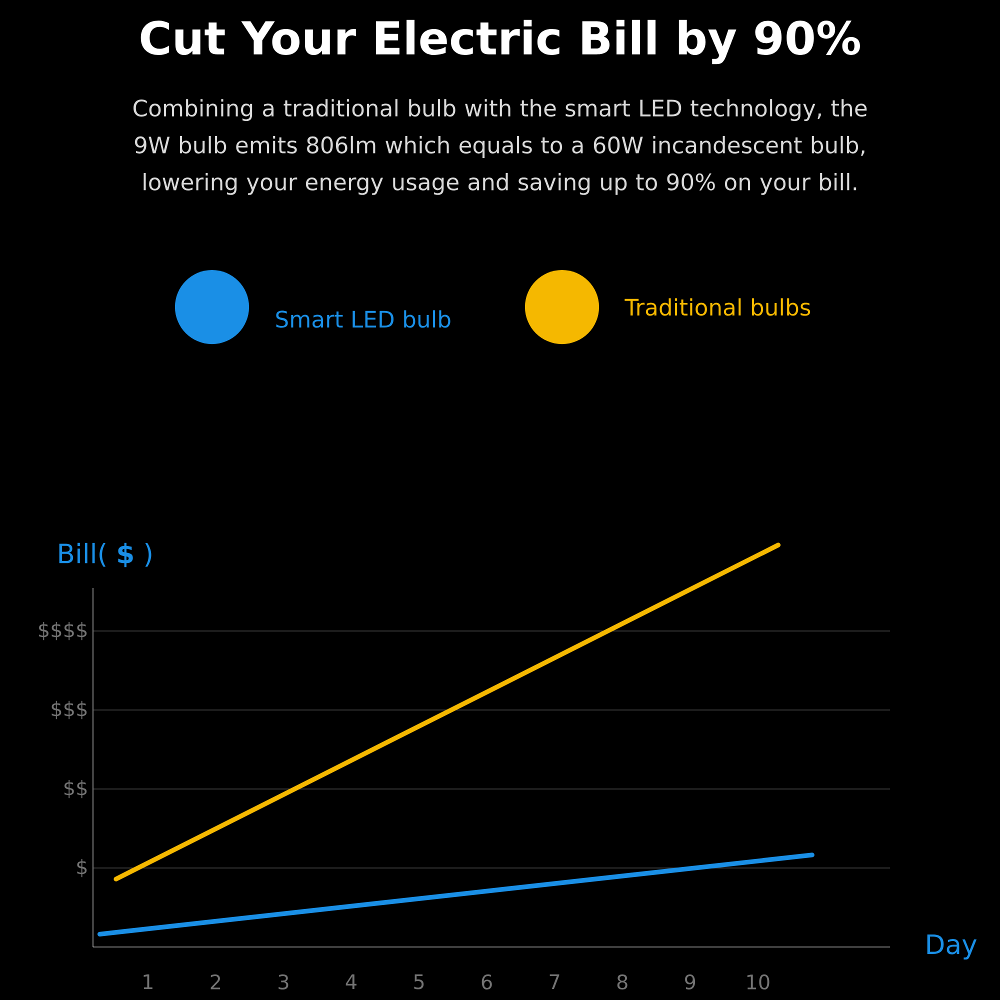 Image resolution: width=1000 pixels, height=1000 pixels. Describe the element at coordinates (690, 982) in the screenshot. I see `x-tick-label: 9` at that location.